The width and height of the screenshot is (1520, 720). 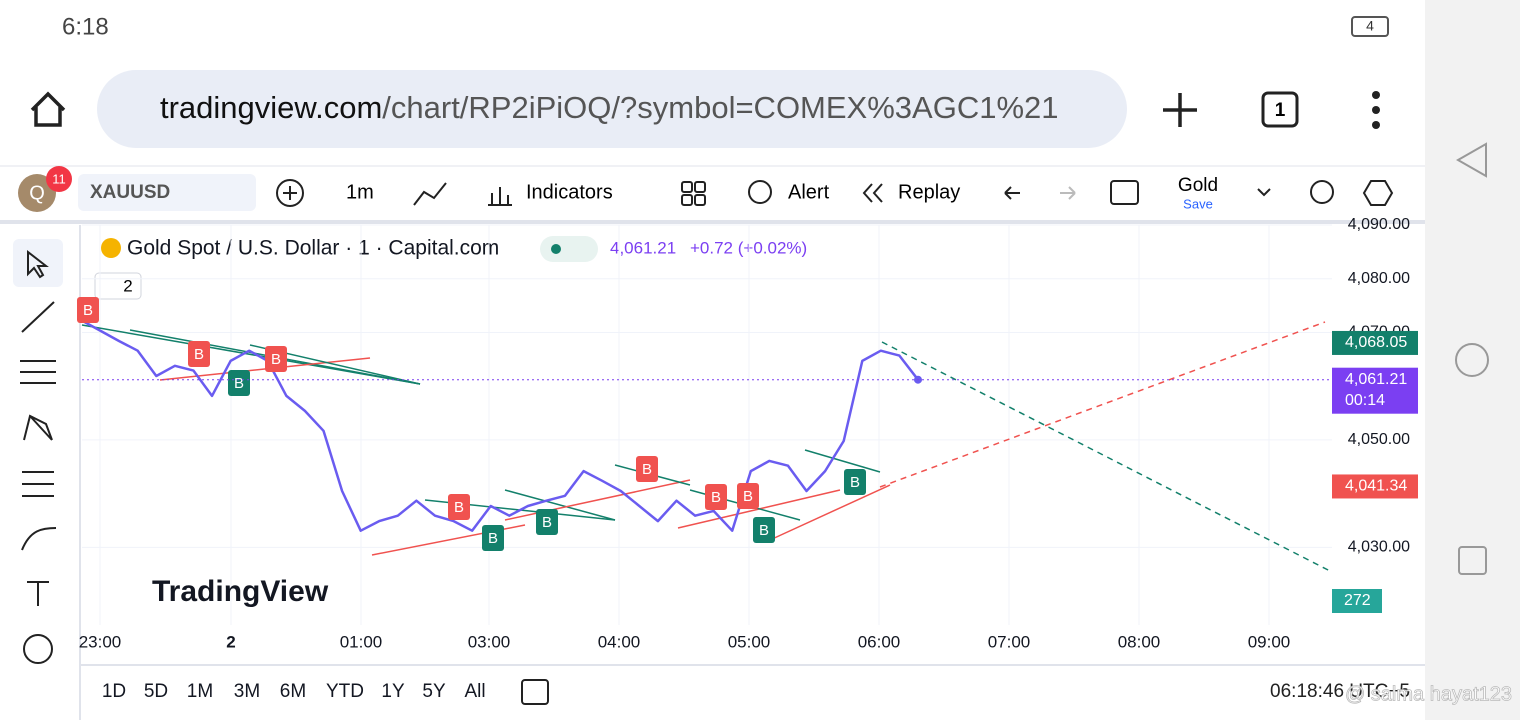 I want to click on home-button, so click(x=48, y=109).